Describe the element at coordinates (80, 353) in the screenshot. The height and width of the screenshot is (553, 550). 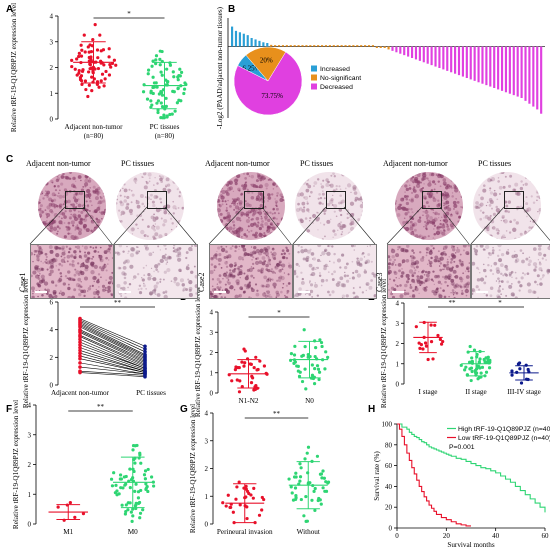
I see `data-point-before` at that location.